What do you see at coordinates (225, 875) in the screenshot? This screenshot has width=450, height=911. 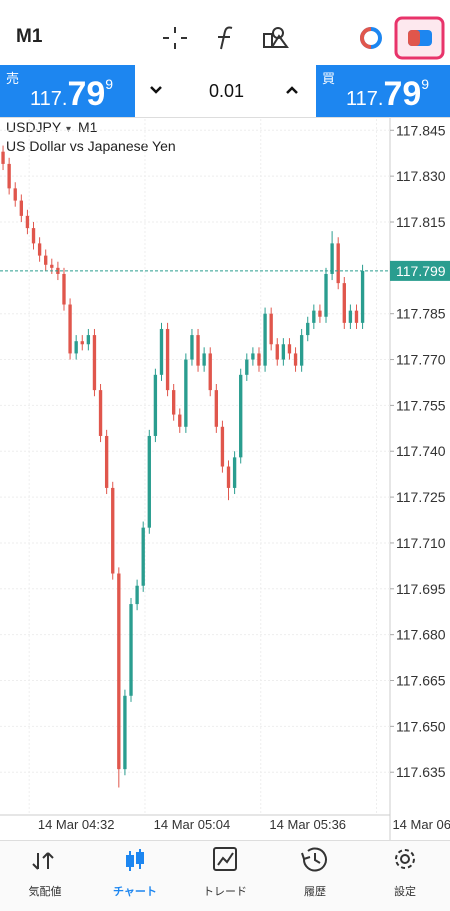 I see `tab-bar: 気配値 チャート トレード 履歴 設定` at bounding box center [225, 875].